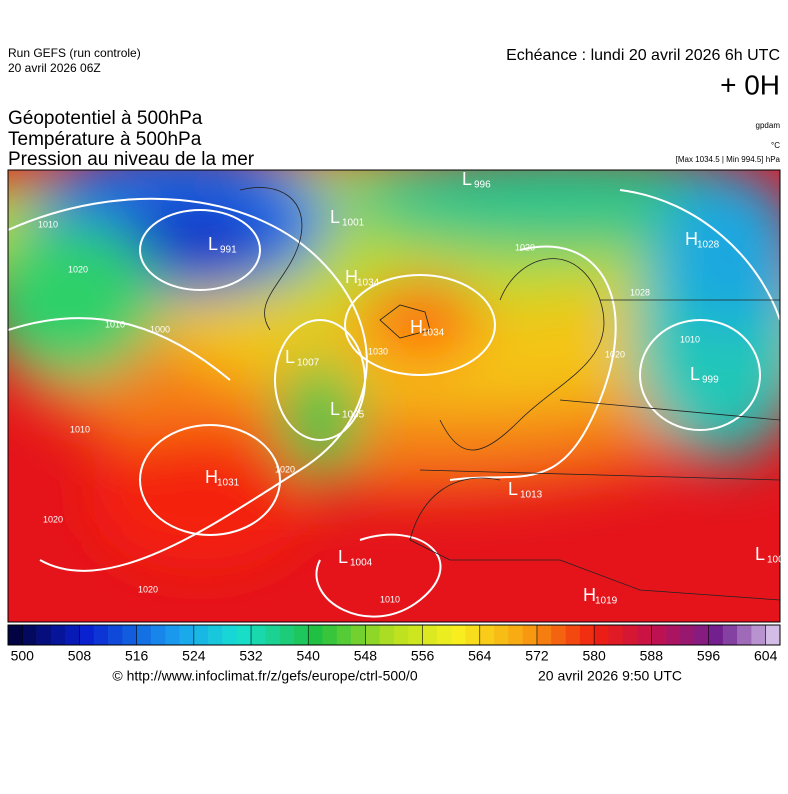 Image resolution: width=788 pixels, height=794 pixels. I want to click on unit: °C, so click(775, 145).